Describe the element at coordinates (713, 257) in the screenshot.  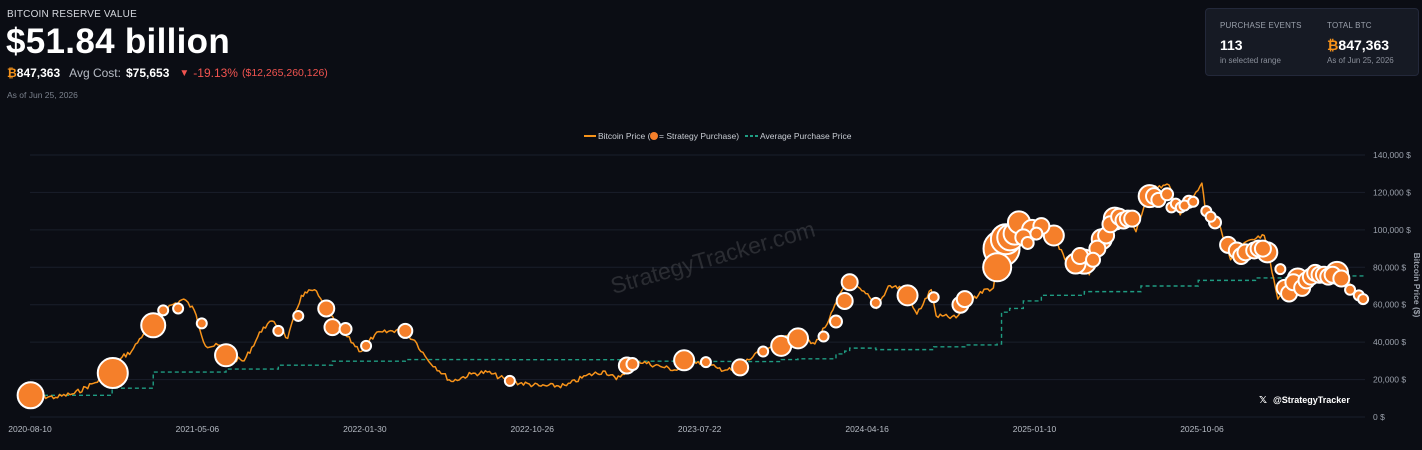
I see `watermark: StrategyTracker.com` at that location.